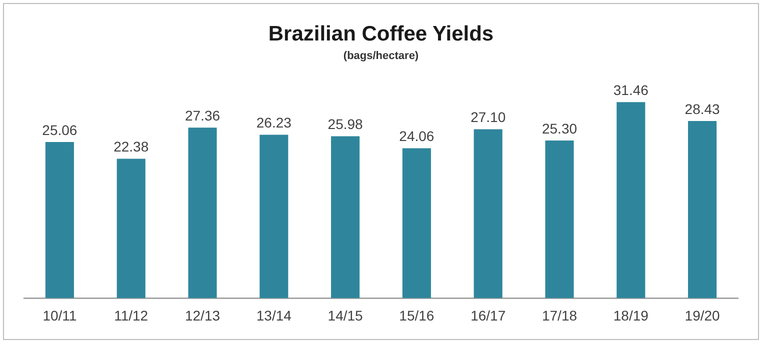 This screenshot has height=345, width=764. Describe the element at coordinates (274, 122) in the screenshot. I see `data-label: 26.23` at that location.